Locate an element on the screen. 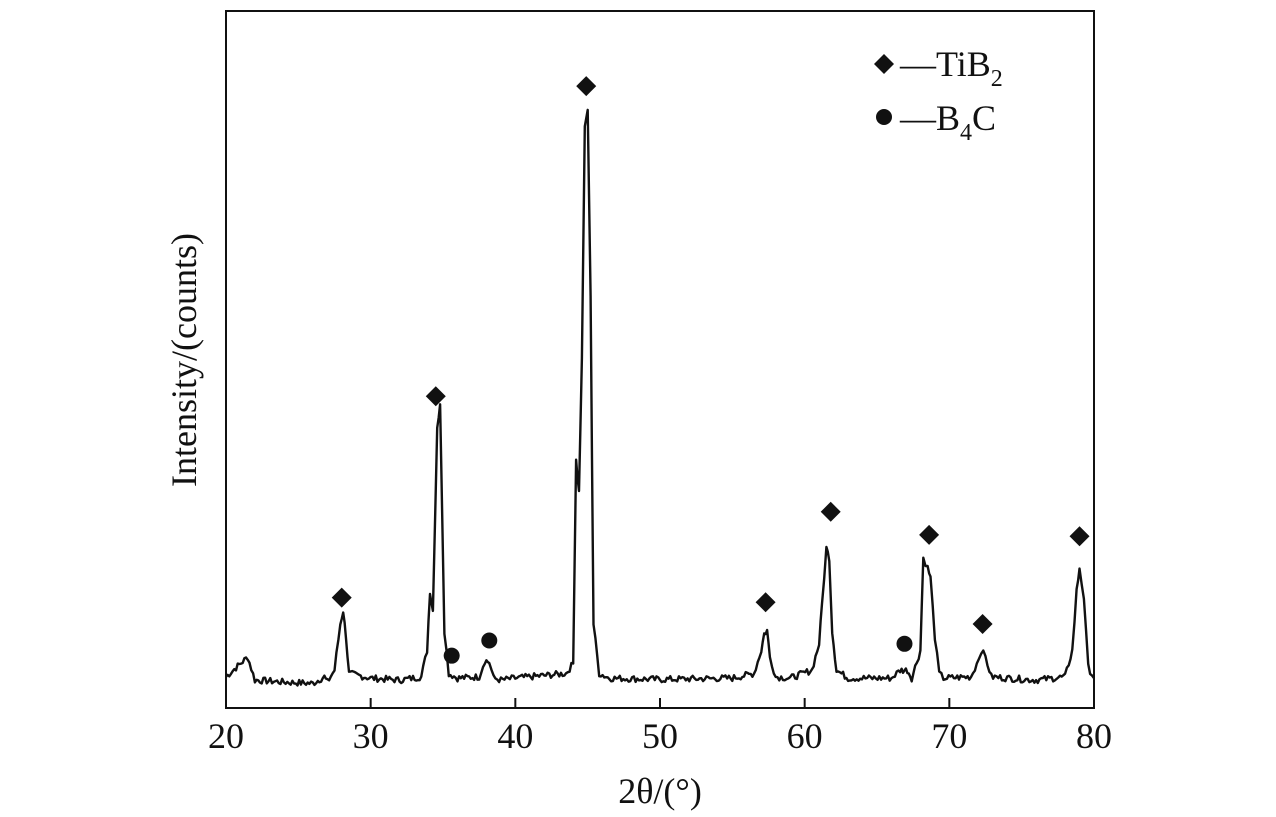 The height and width of the screenshot is (817, 1276). x-tick-label-60: 60 is located at coordinates (805, 736).